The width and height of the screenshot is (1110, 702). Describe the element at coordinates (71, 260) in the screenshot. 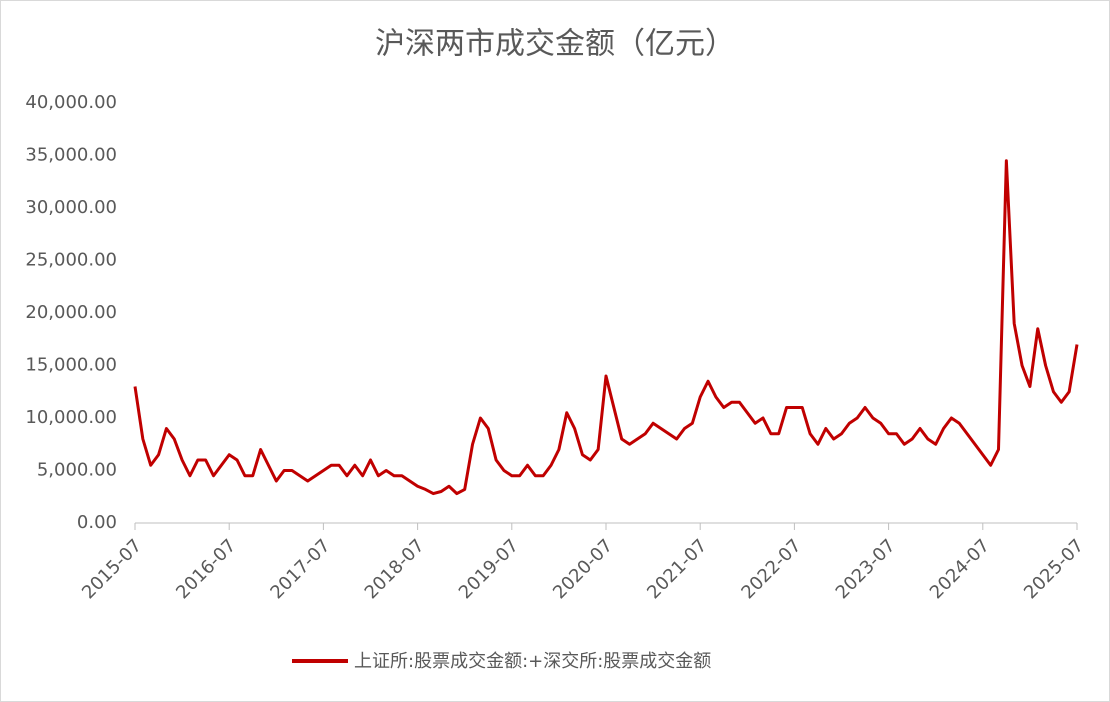

I see `y-tick-label: 25,000.00` at that location.